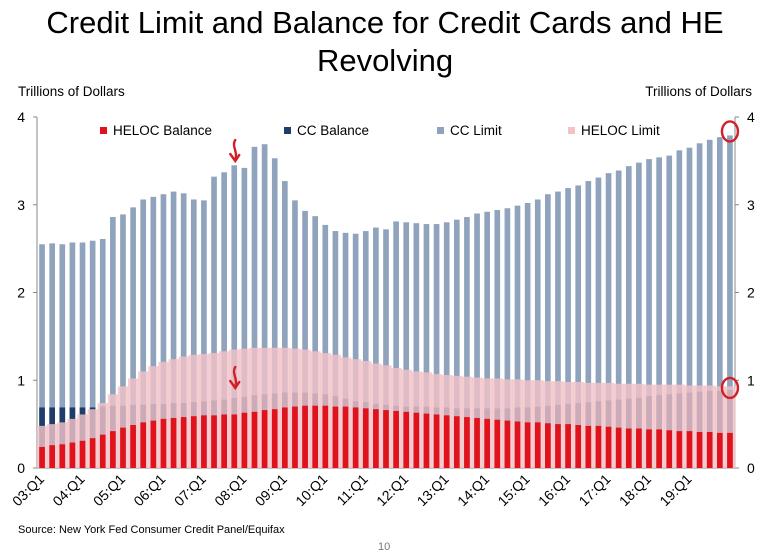 The width and height of the screenshot is (770, 553). I want to click on annotation-circle-cc-limit, so click(730, 131).